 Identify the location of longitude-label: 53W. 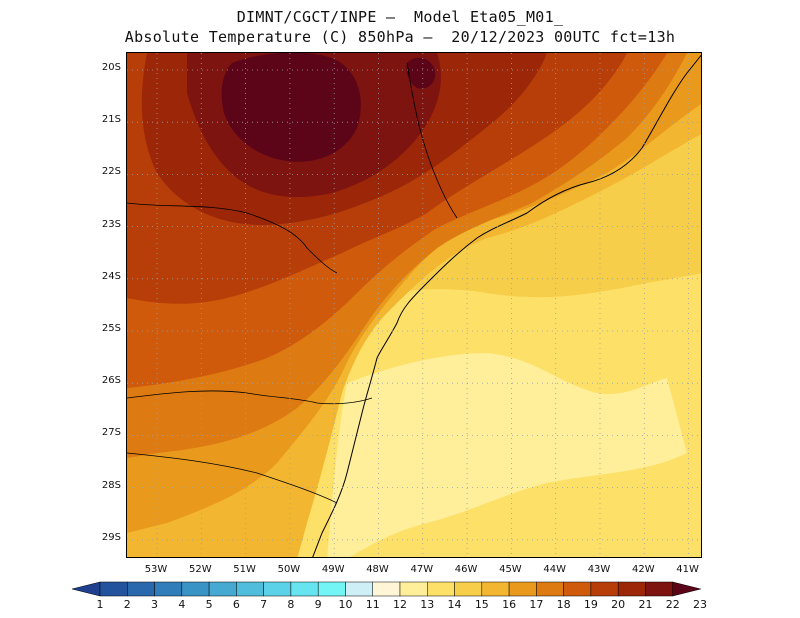
(156, 569).